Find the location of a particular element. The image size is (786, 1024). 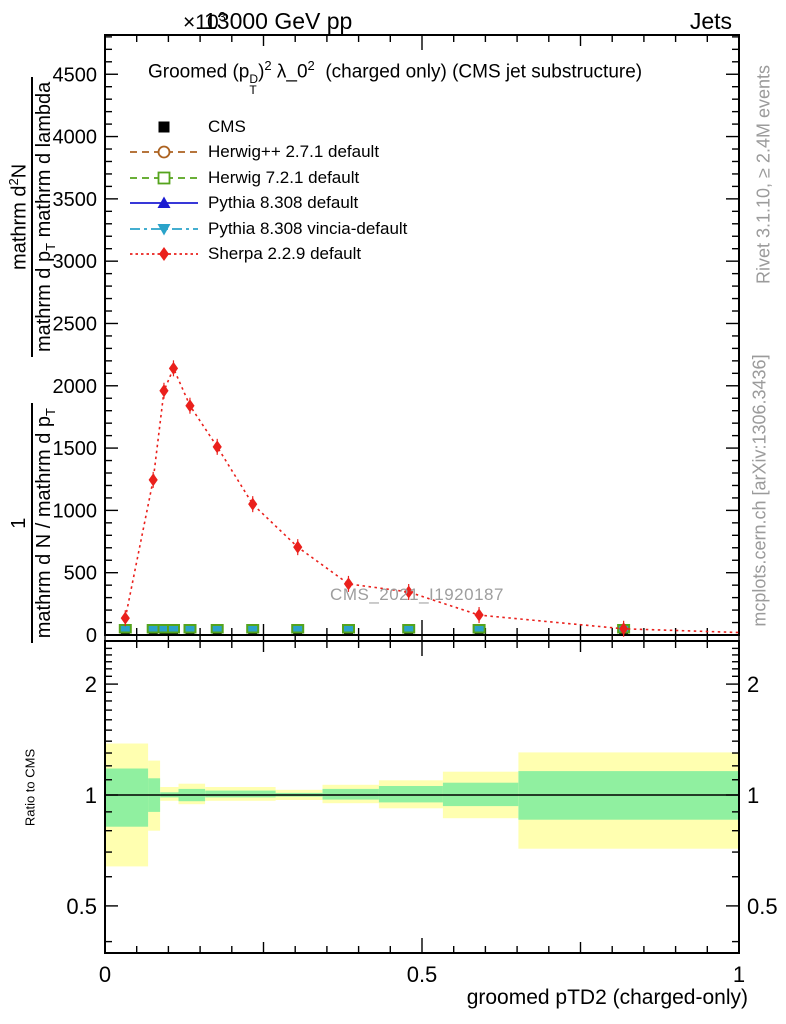

y-tick-label: 3500 is located at coordinates (75, 200).